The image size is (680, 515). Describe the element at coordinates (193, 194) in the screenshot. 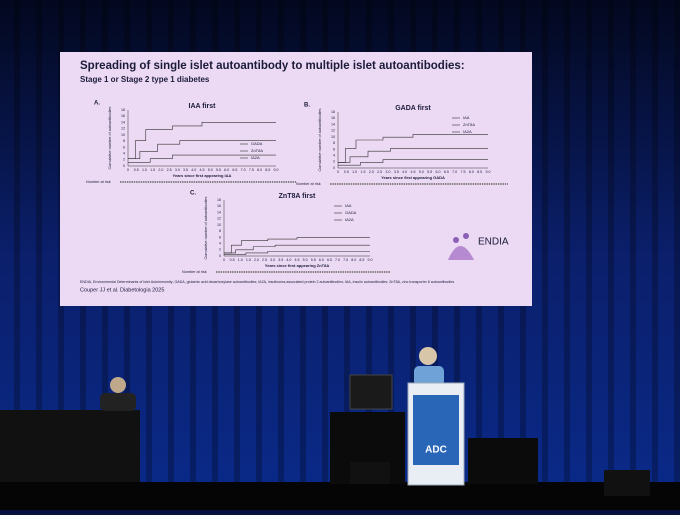

I see `panel-letter: C.` at that location.